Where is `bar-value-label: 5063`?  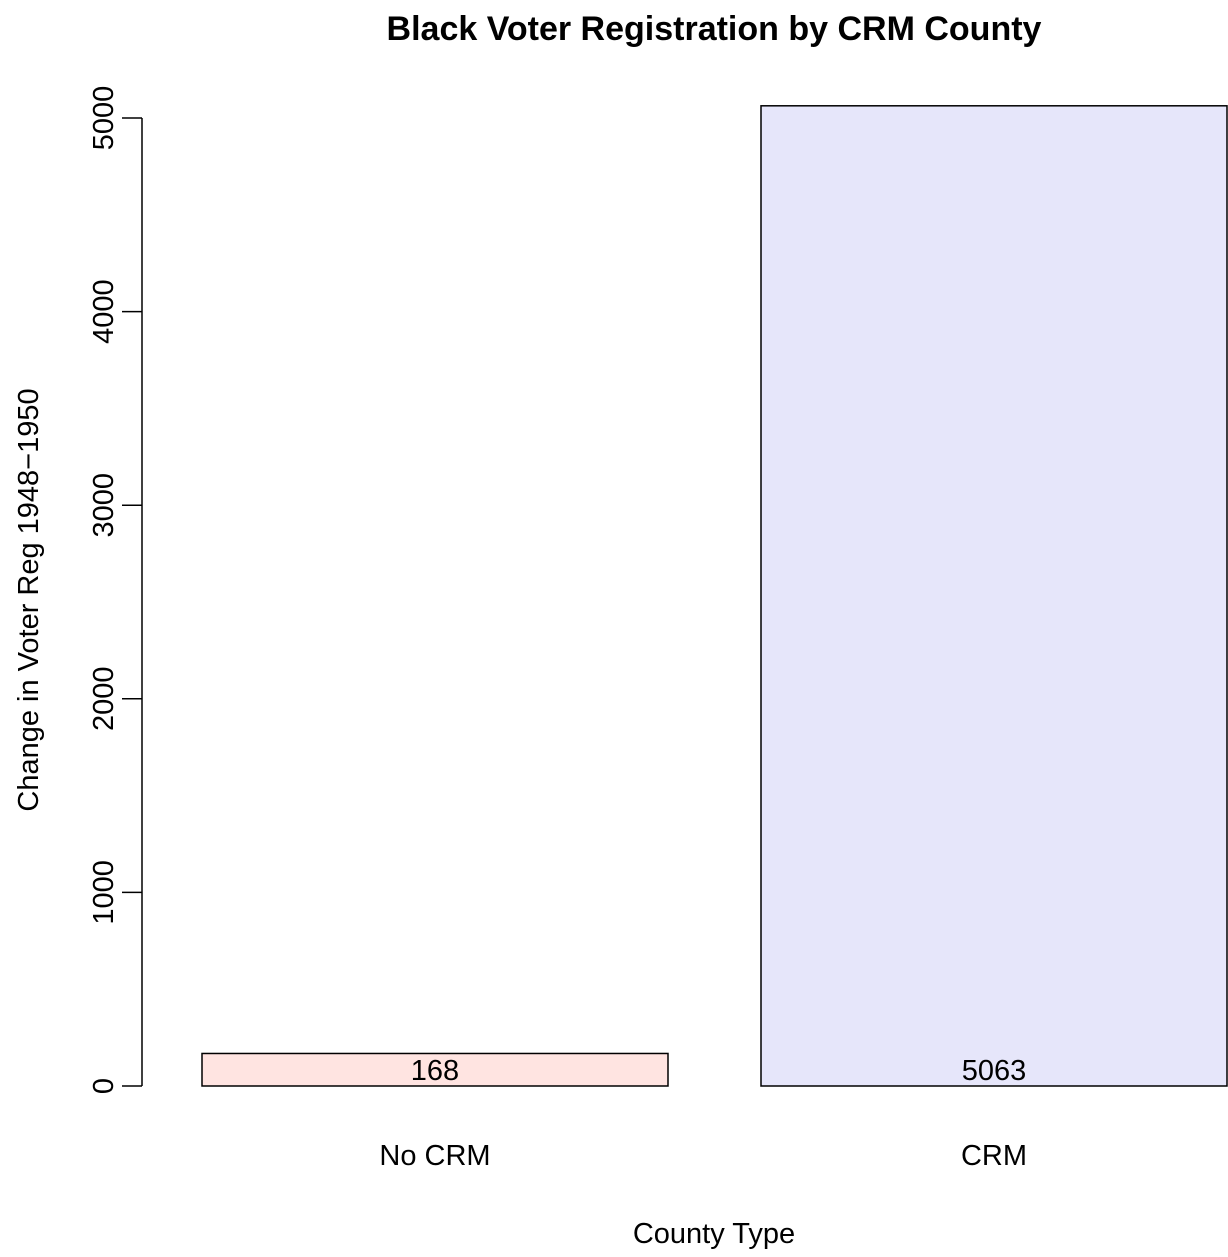 bar-value-label: 5063 is located at coordinates (994, 1071).